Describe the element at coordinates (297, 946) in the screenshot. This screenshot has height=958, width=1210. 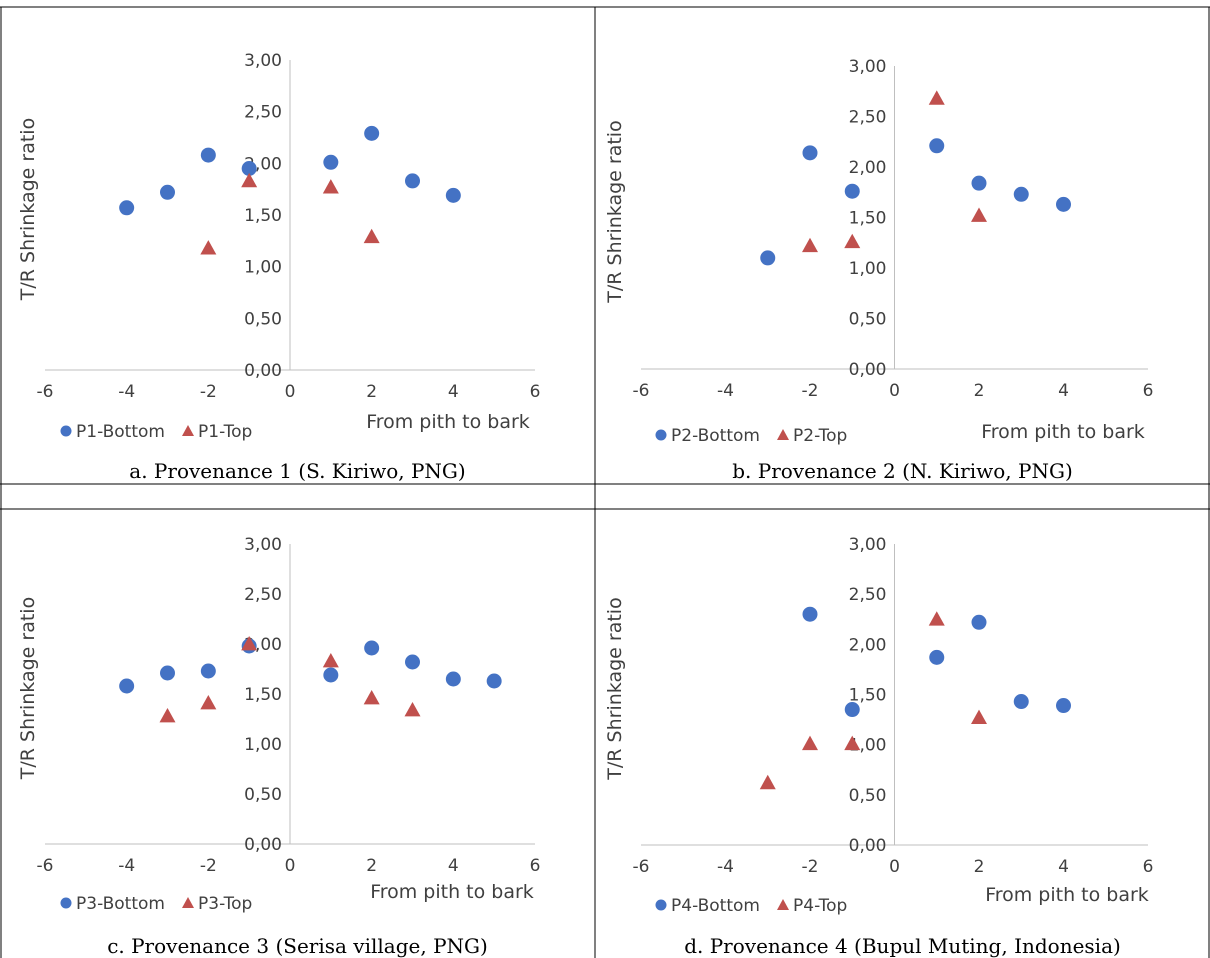
I see `caption-c: c. Provenance 3 (Serisa village, PNG)` at that location.